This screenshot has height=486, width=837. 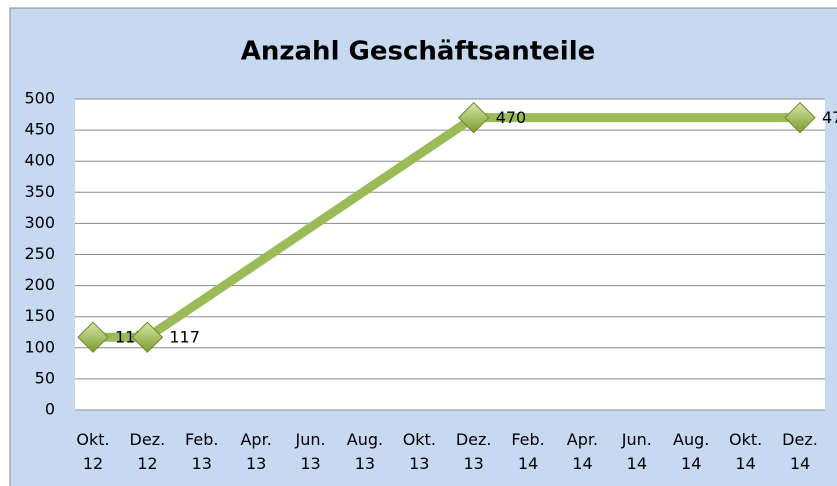 I want to click on y-tick-label: 500, so click(x=39, y=98).